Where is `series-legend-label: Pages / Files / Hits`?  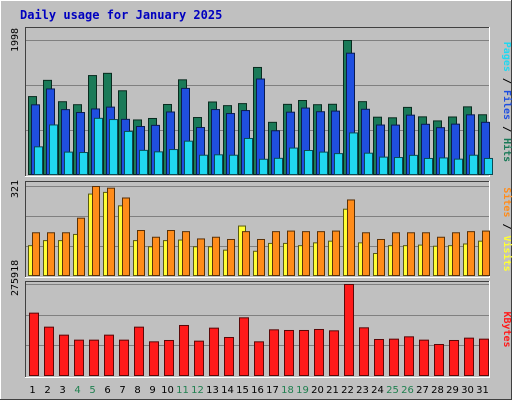 series-legend-label: Pages / Files / Hits is located at coordinates (506, 102).